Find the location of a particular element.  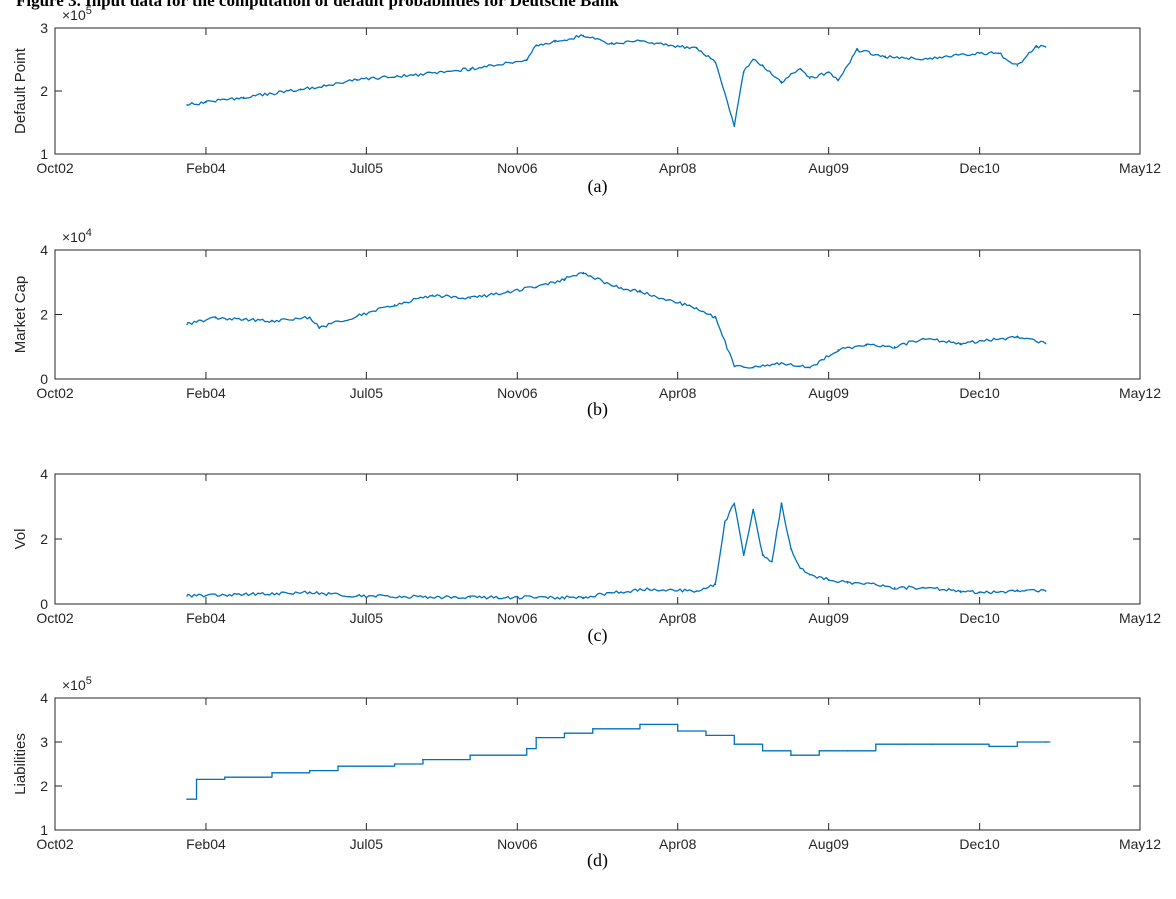

x-tick-label: Oct02 is located at coordinates (55, 393).